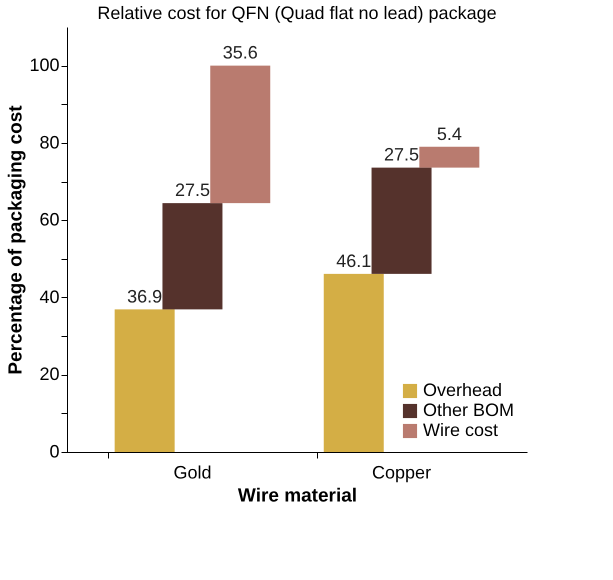 The width and height of the screenshot is (613, 580). I want to click on legend-label: Other BOM, so click(468, 410).